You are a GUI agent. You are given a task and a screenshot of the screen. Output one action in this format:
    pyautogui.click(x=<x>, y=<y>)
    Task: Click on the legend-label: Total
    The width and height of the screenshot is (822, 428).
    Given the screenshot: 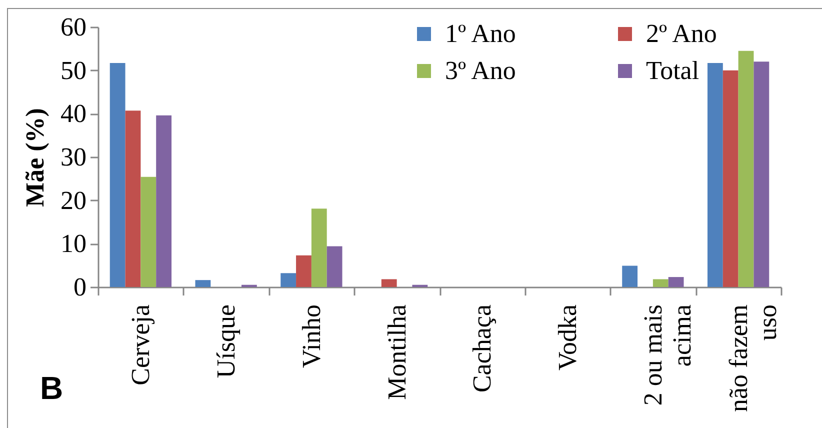 What is the action you would take?
    pyautogui.click(x=673, y=70)
    